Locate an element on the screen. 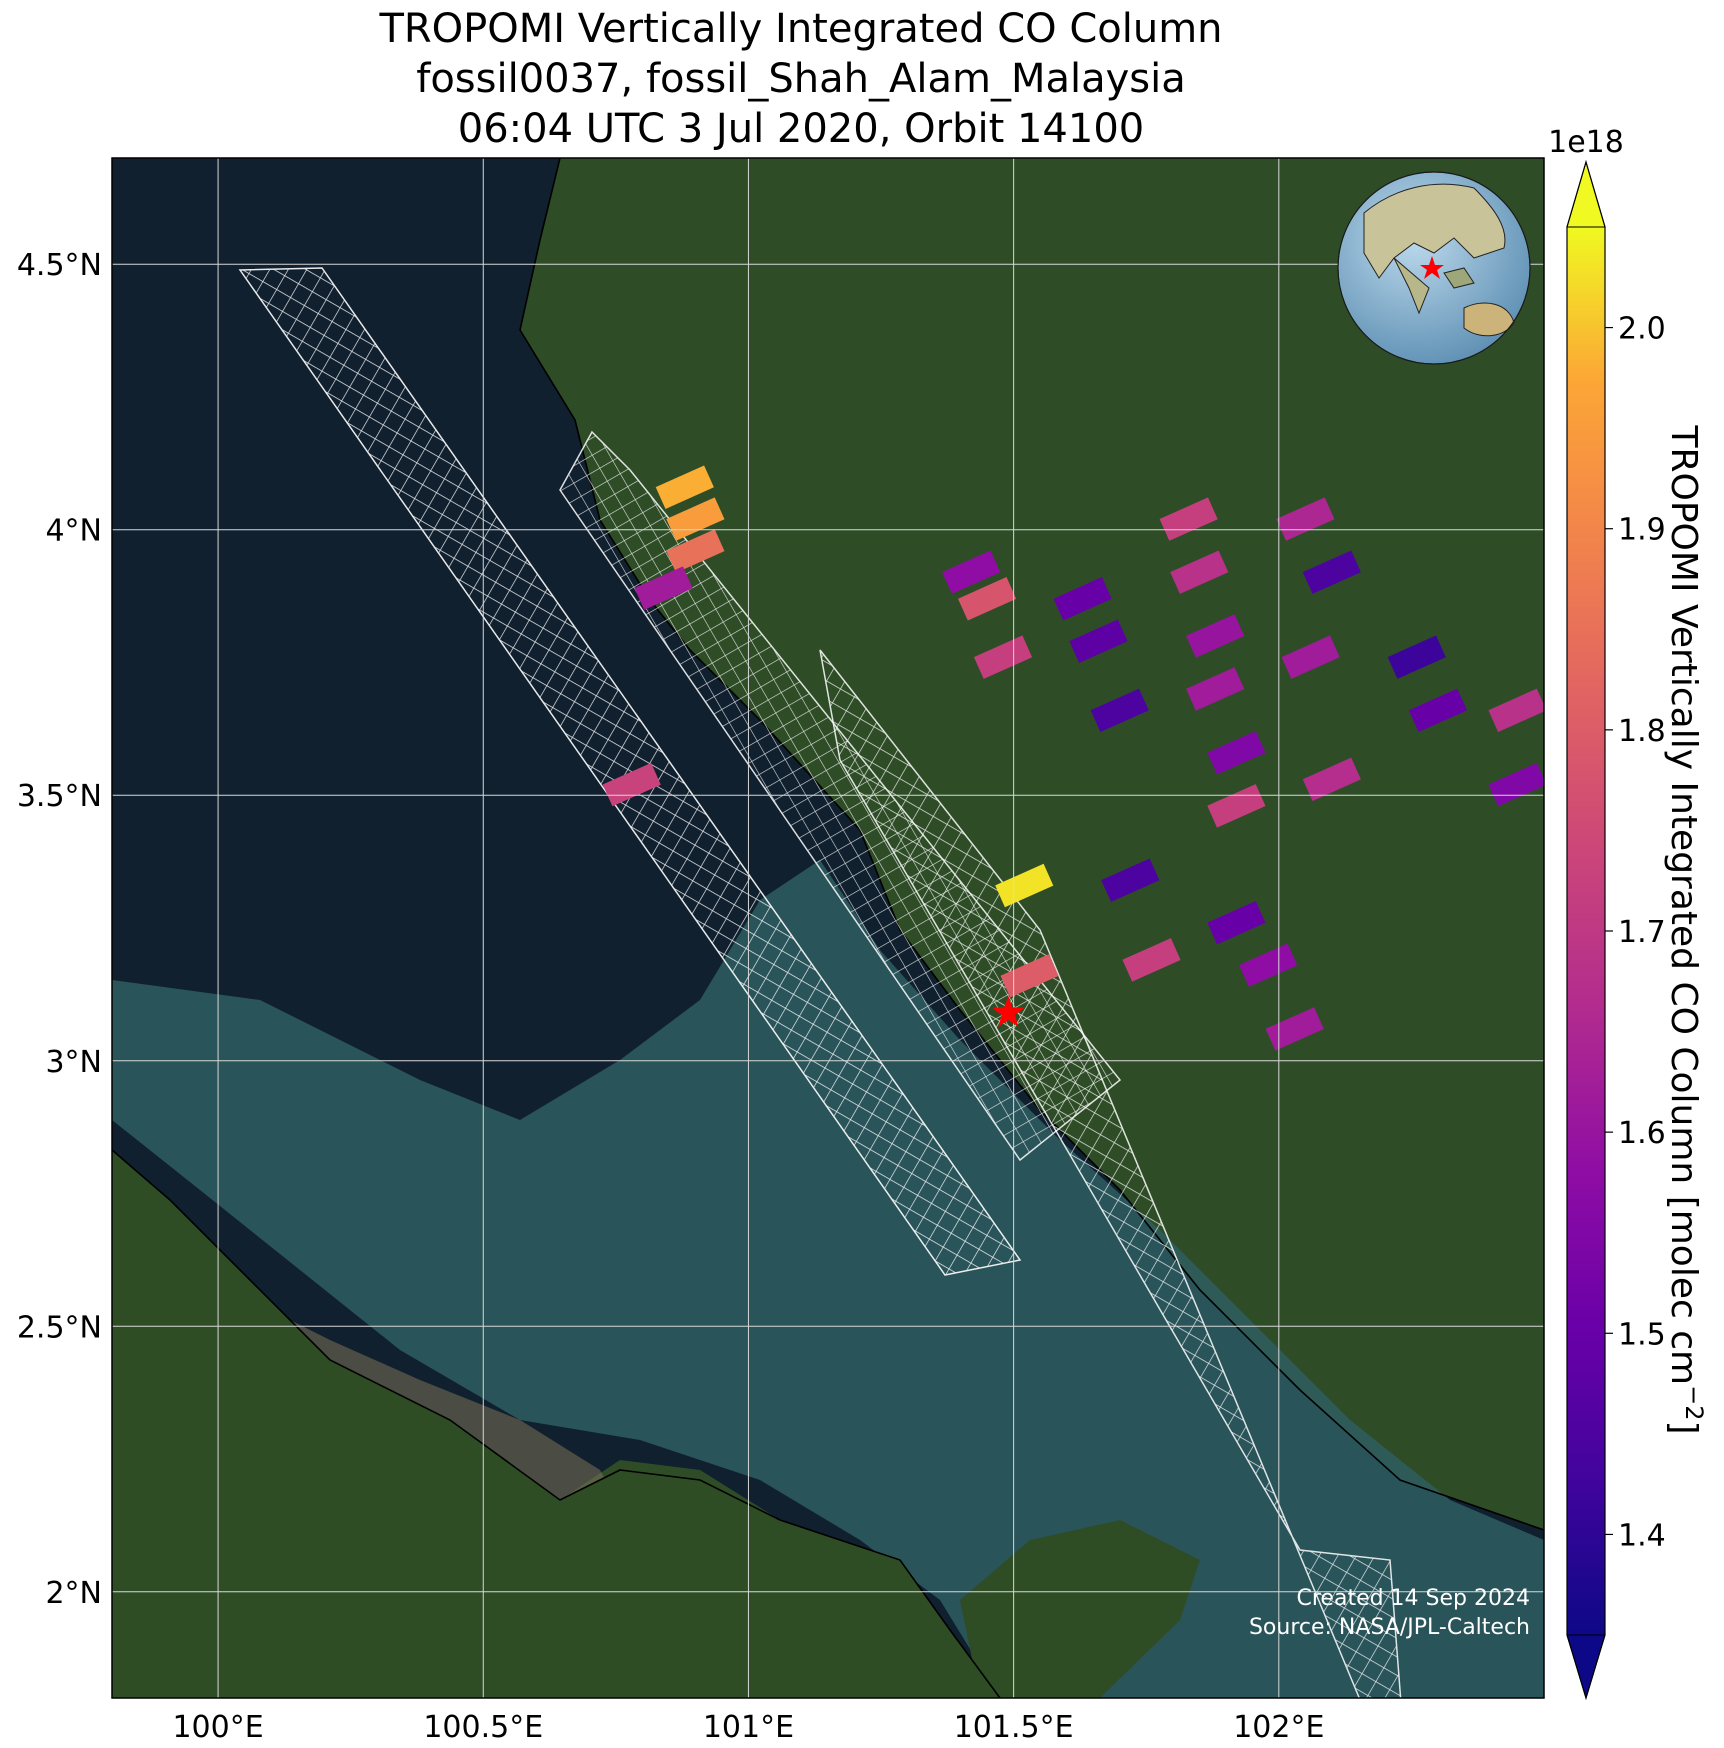 This screenshot has width=1724, height=1748. colorbar-gradient is located at coordinates (1586, 931).